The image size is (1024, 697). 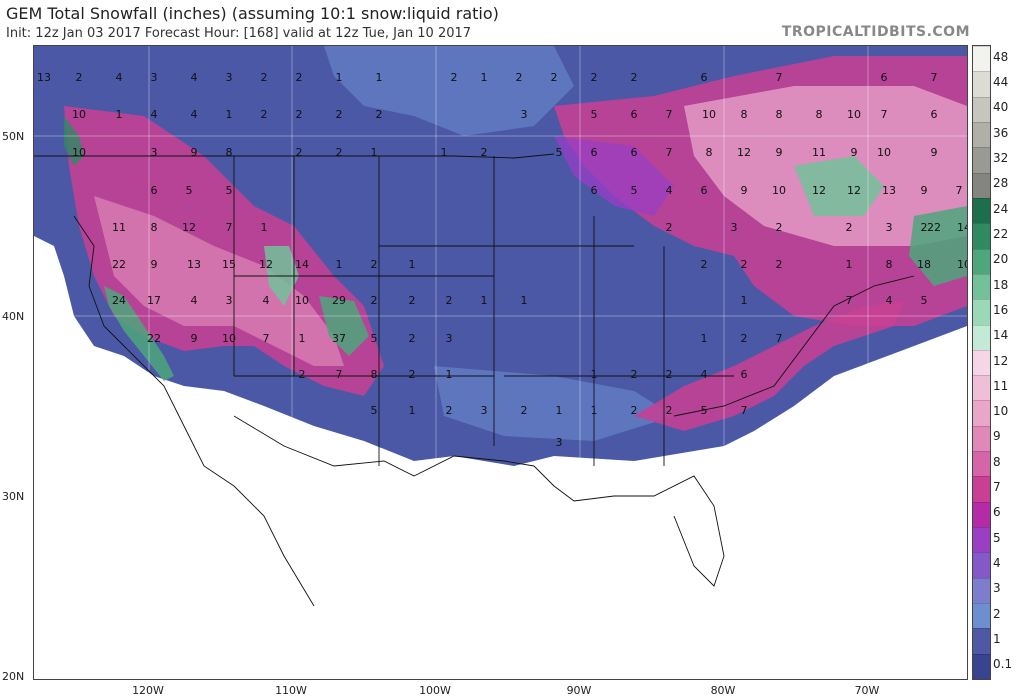 I want to click on lon-label-80w: 80W, so click(x=723, y=690).